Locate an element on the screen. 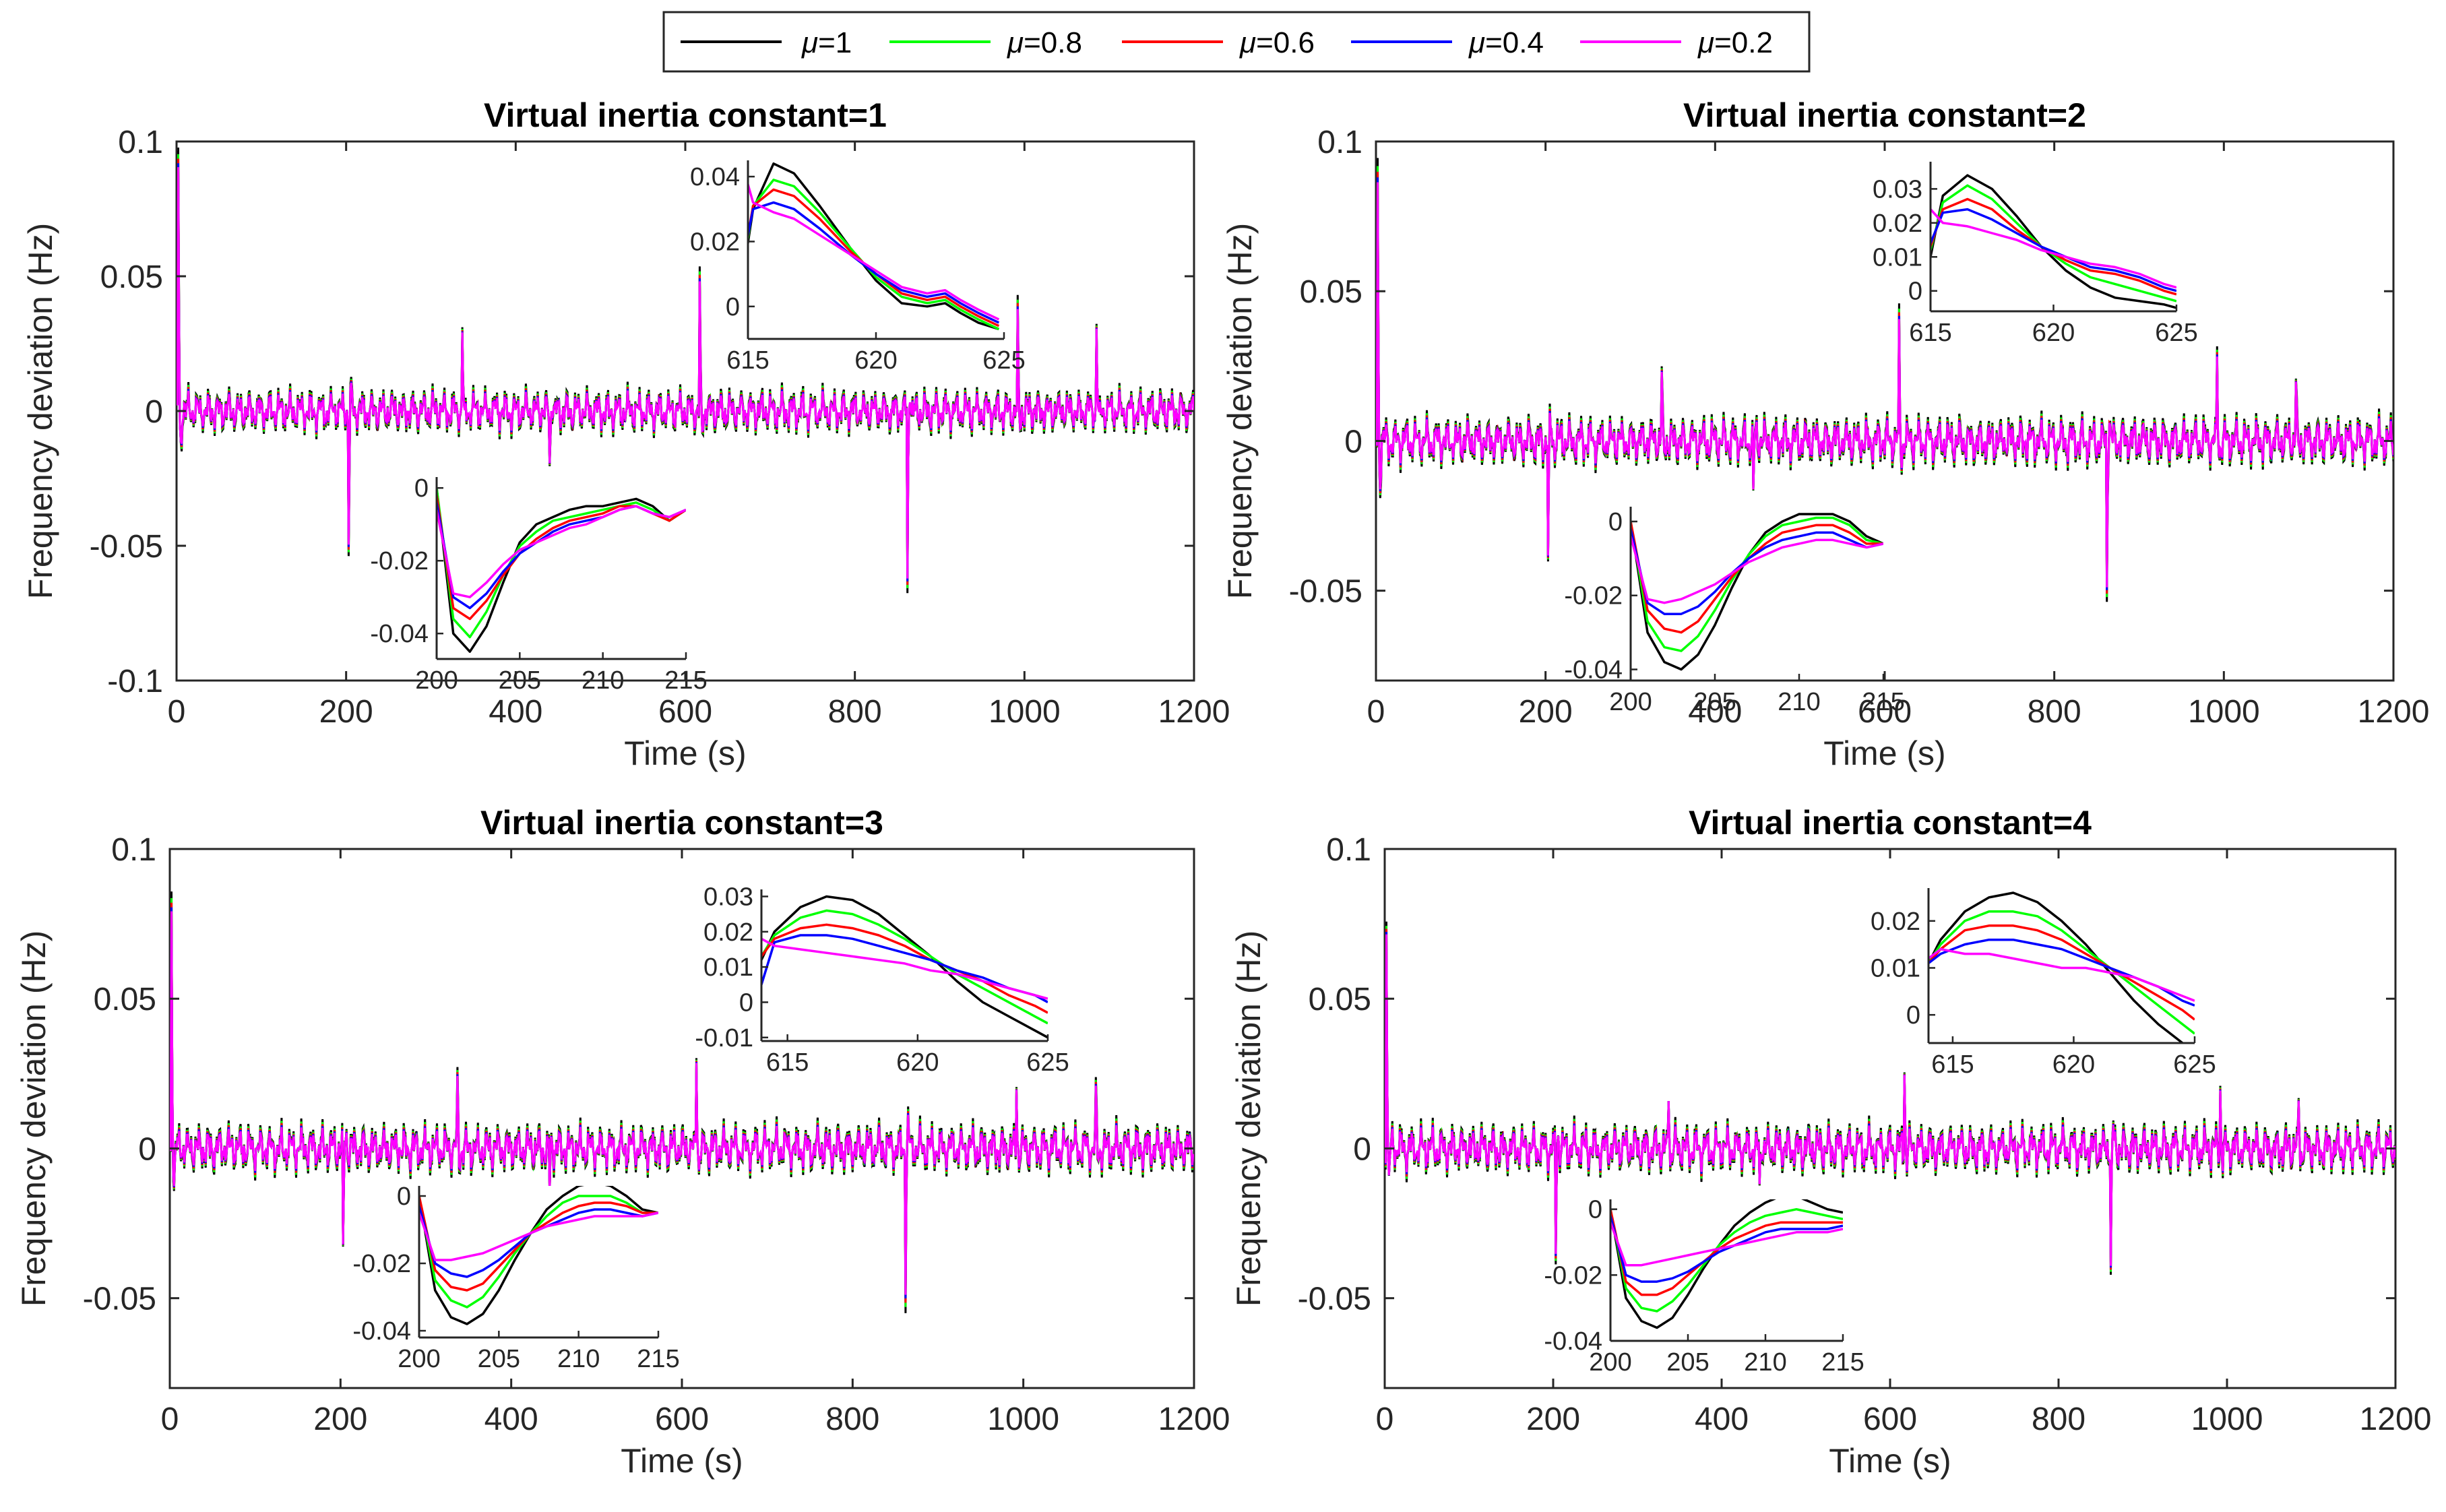 This screenshot has width=2446, height=1512. inset-0: 615 620 625 0 0.01 0.02 is located at coordinates (2043, 984).